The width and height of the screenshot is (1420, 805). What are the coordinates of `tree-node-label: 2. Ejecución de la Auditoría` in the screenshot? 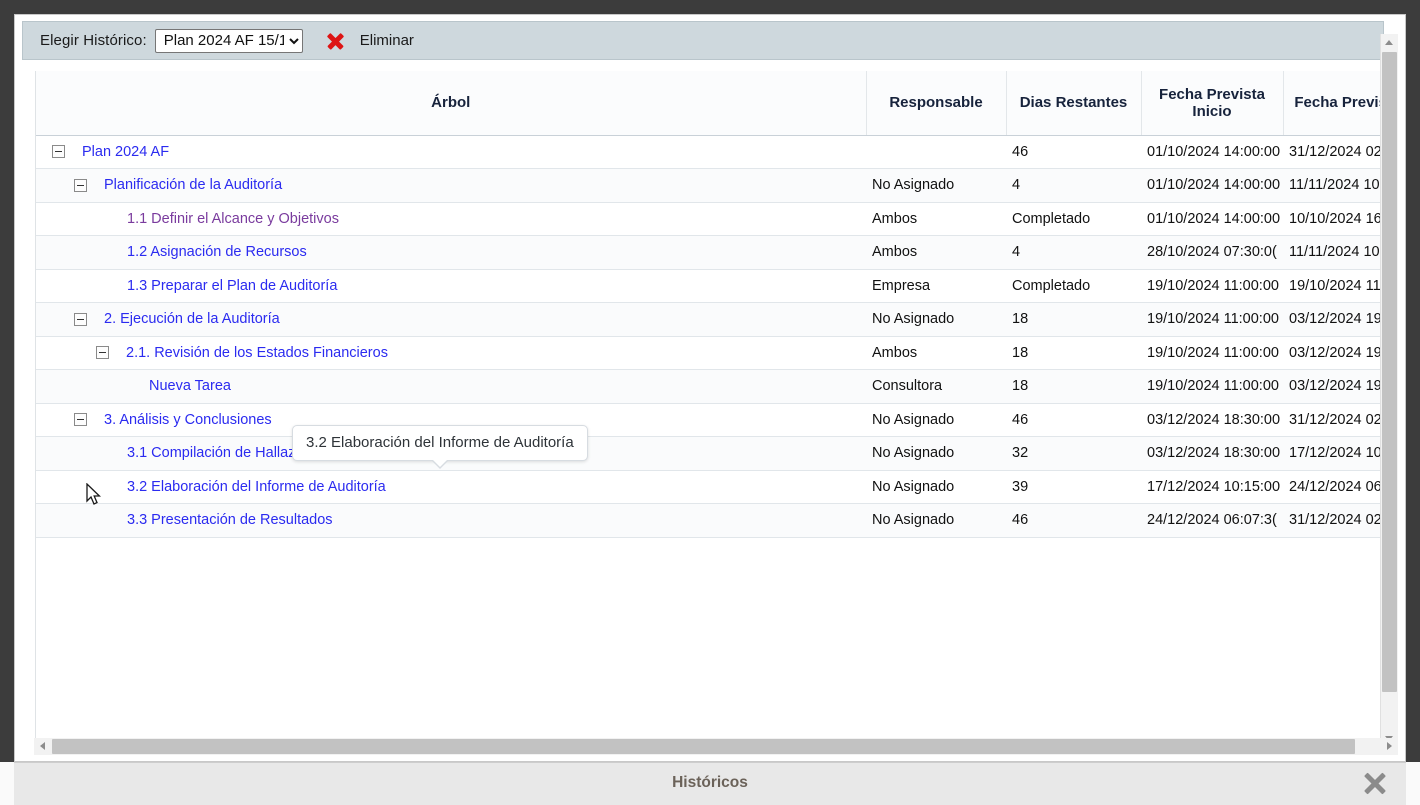 It's located at (192, 319).